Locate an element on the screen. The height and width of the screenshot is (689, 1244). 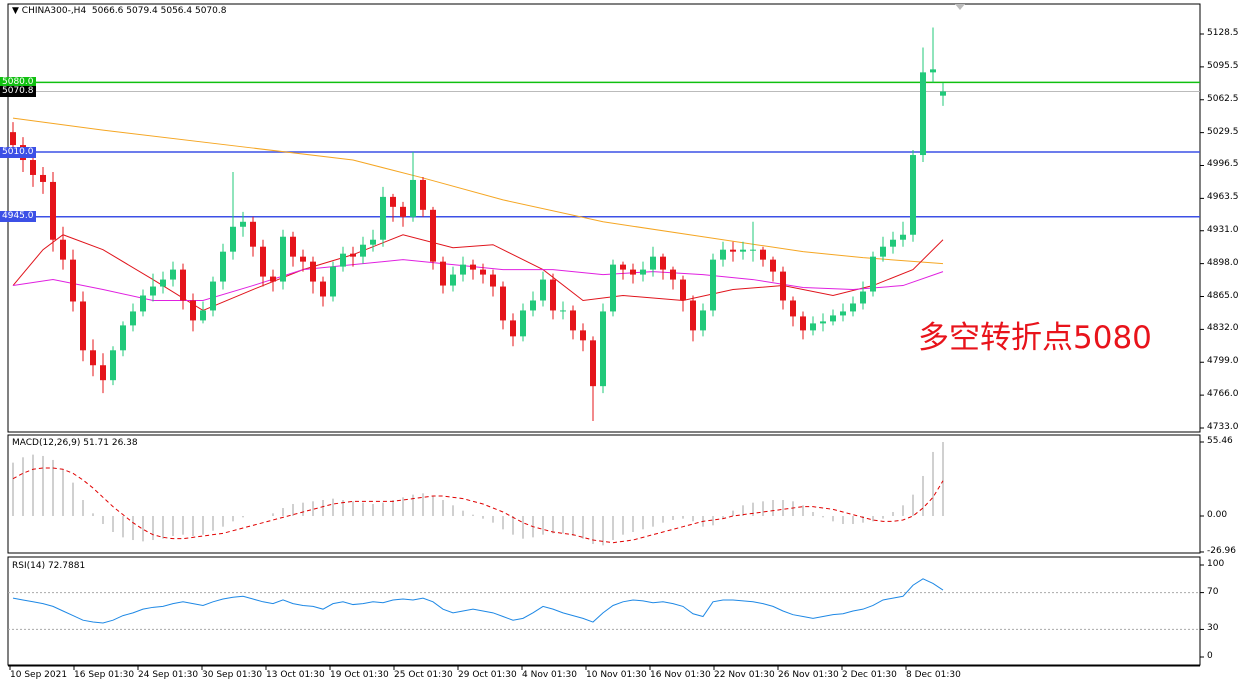
rsi-tick-label: 30 is located at coordinates (1213, 628).